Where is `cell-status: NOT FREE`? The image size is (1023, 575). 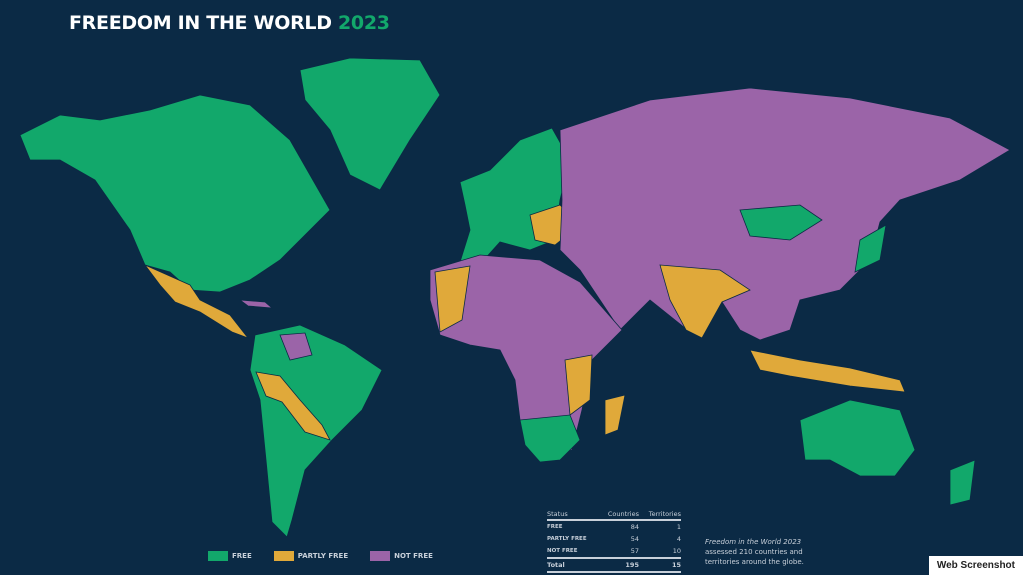
cell-status: NOT FREE is located at coordinates (562, 551).